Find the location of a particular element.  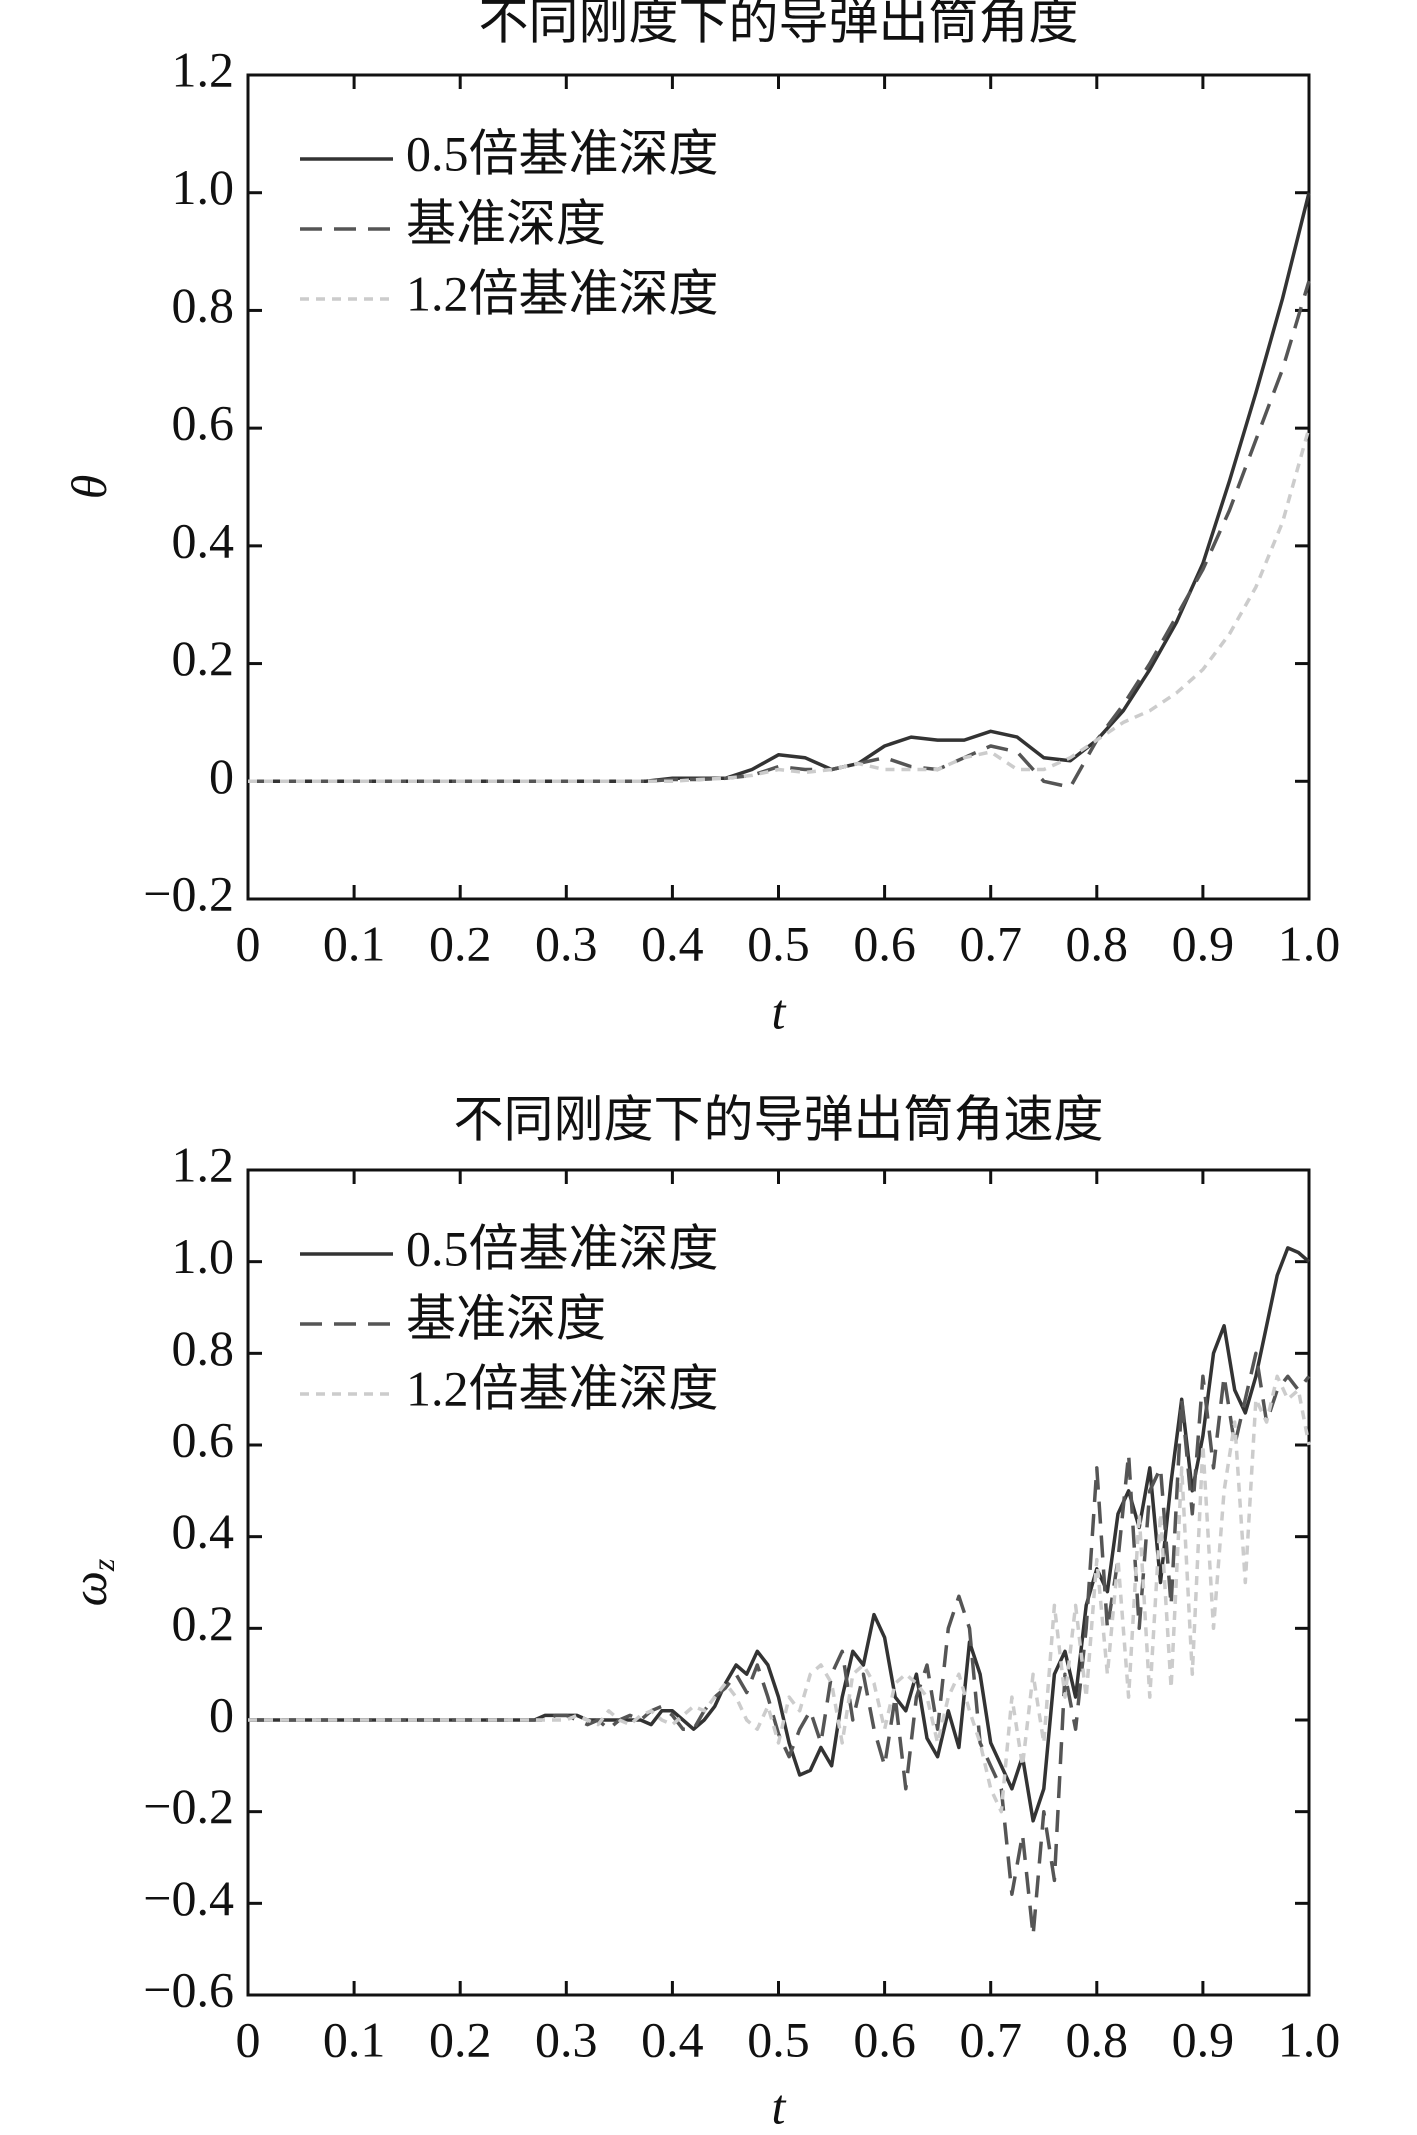

y-axis-label: ωz is located at coordinates (91, 1582).